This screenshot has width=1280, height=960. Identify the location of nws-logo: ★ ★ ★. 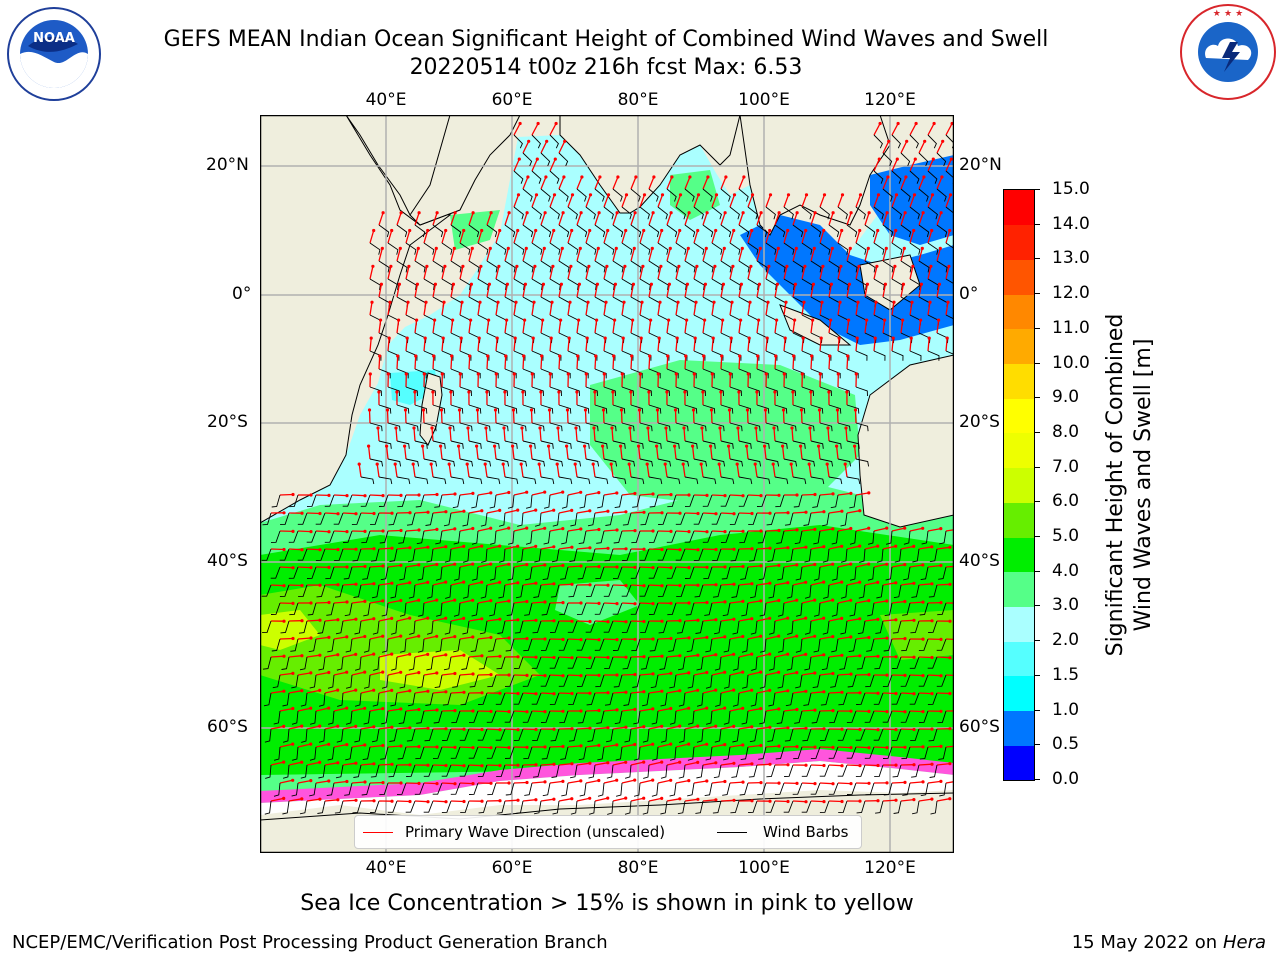
(1228, 52).